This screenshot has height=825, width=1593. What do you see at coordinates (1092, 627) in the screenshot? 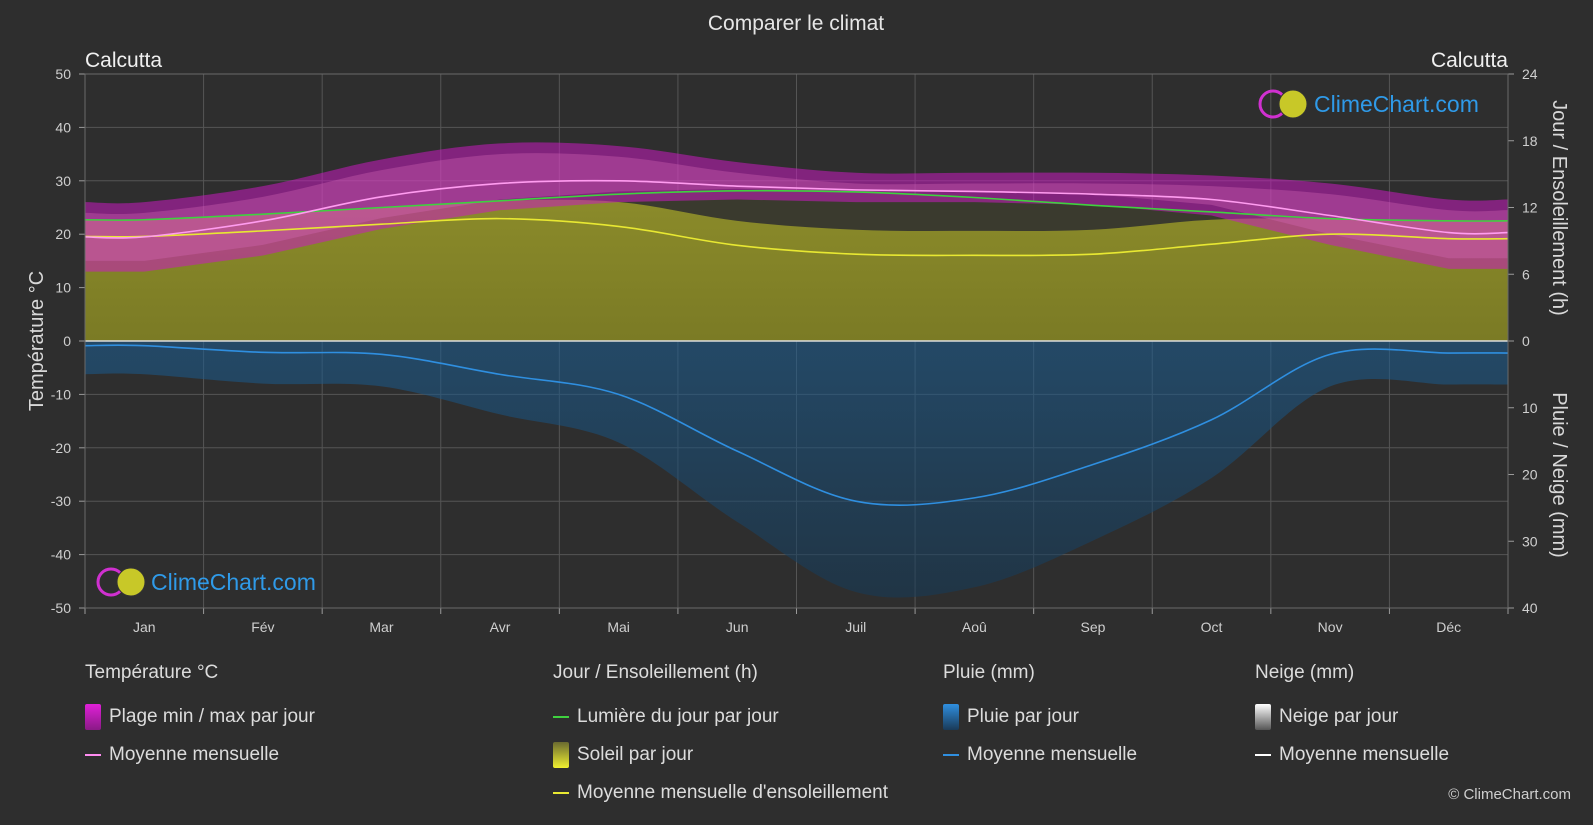
I see `x-tick-label: Sep` at bounding box center [1092, 627].